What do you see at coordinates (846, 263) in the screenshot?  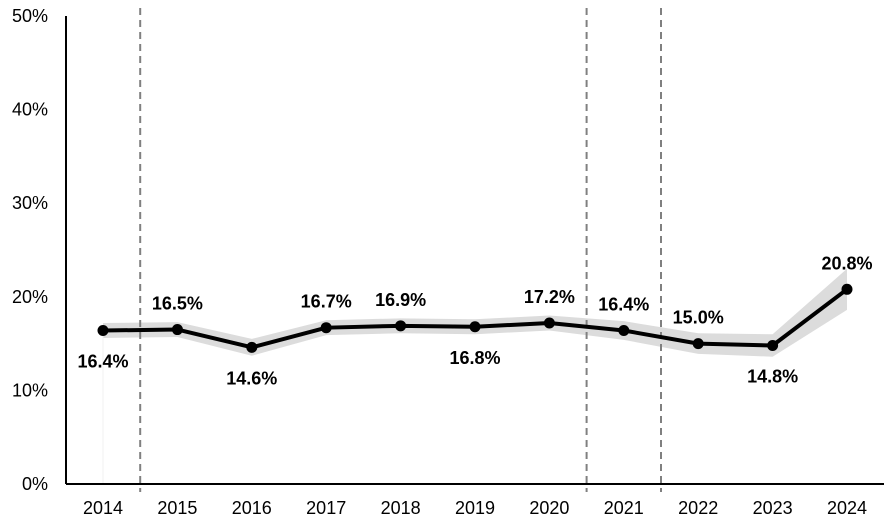 I see `data-label: 20.8%` at bounding box center [846, 263].